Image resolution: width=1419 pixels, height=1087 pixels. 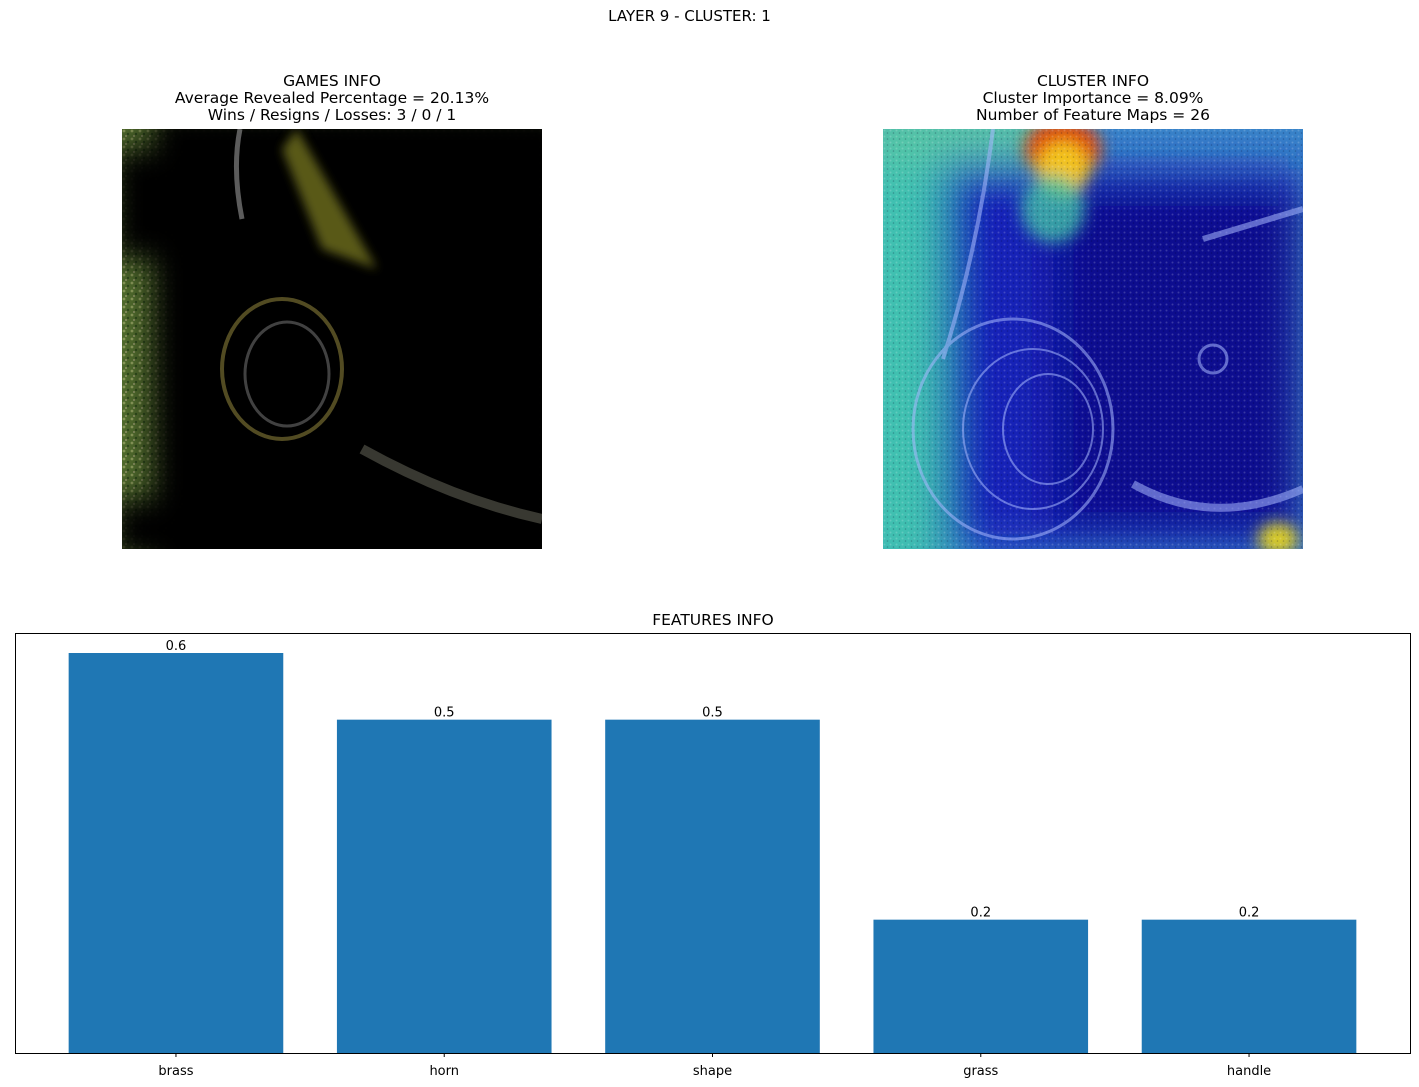 What do you see at coordinates (1093, 339) in the screenshot?
I see `cluster-heatmap-image` at bounding box center [1093, 339].